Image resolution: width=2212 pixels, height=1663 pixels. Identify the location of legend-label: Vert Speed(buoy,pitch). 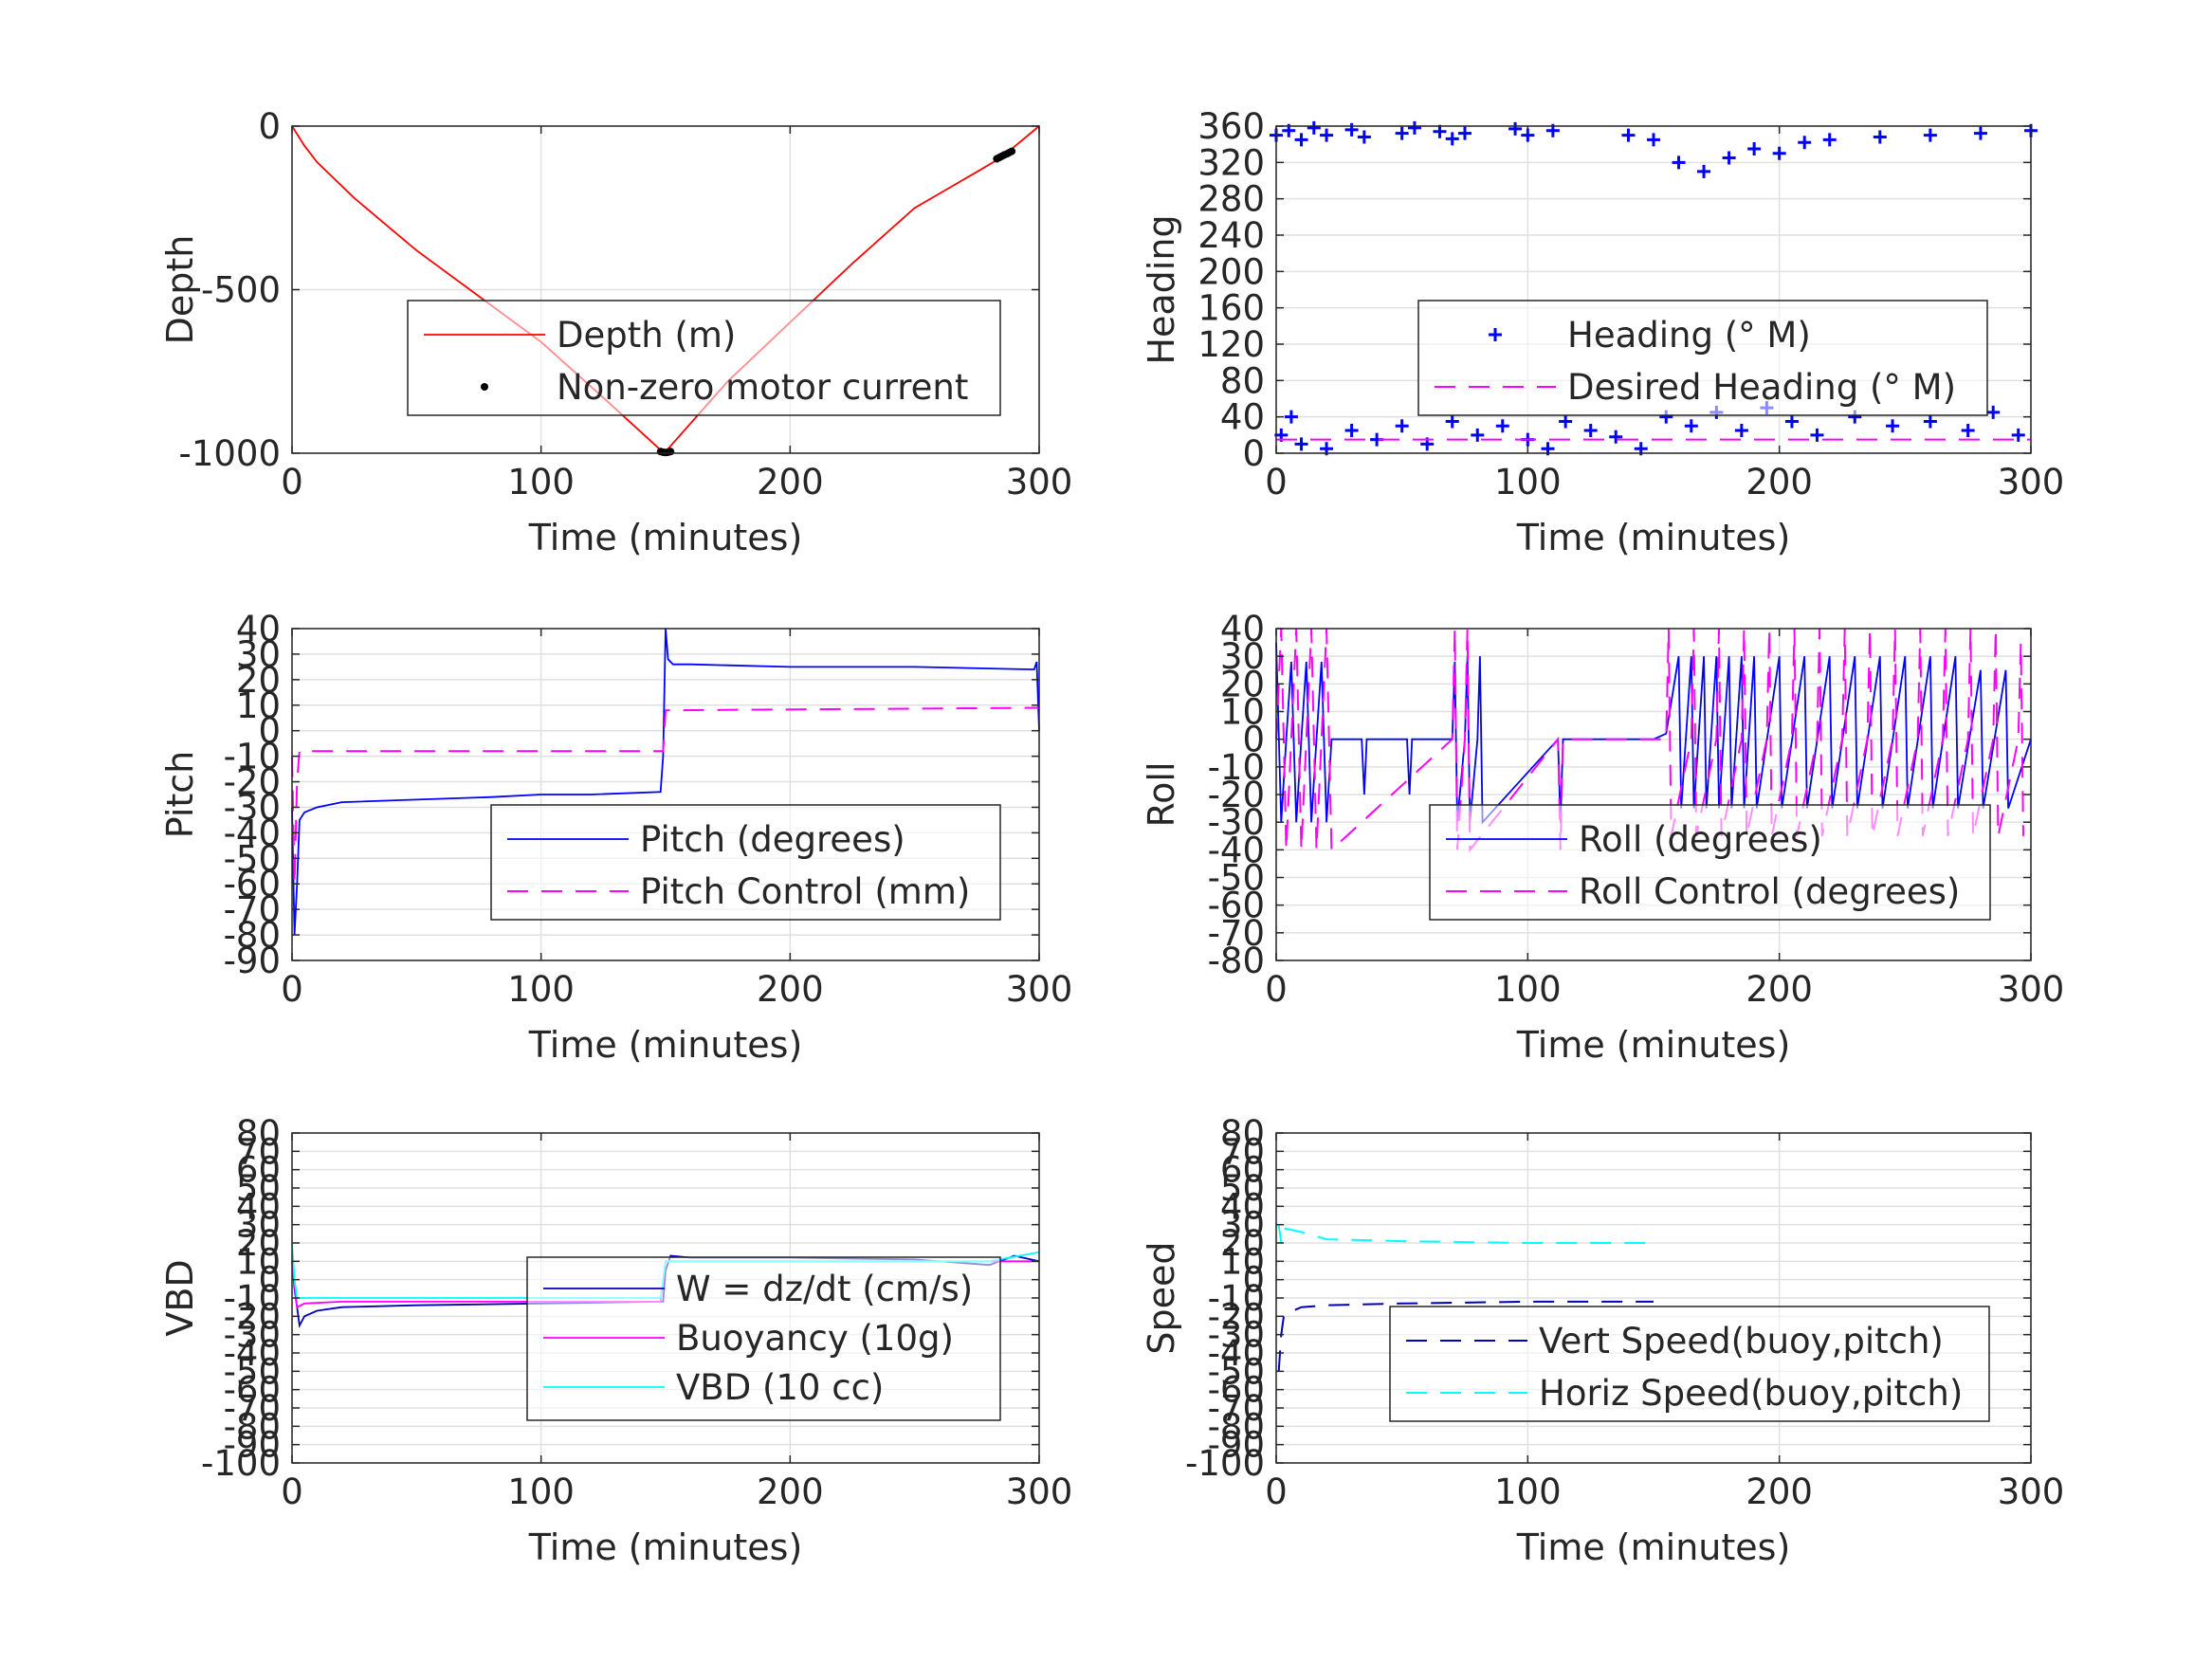
(1741, 1341).